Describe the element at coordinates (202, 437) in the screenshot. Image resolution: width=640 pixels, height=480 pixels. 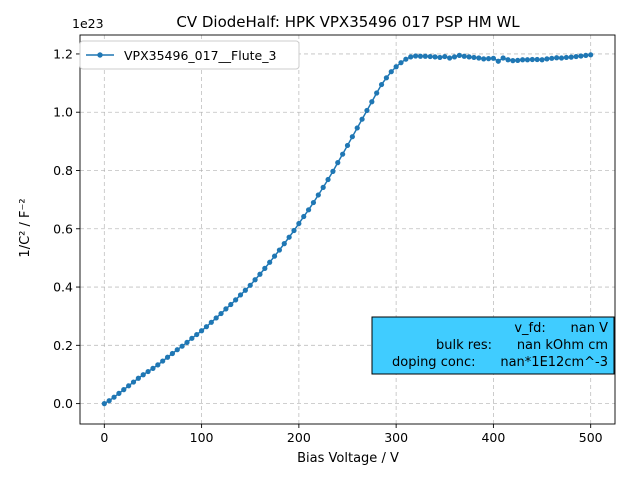
I see `x-tick-label: 100` at that location.